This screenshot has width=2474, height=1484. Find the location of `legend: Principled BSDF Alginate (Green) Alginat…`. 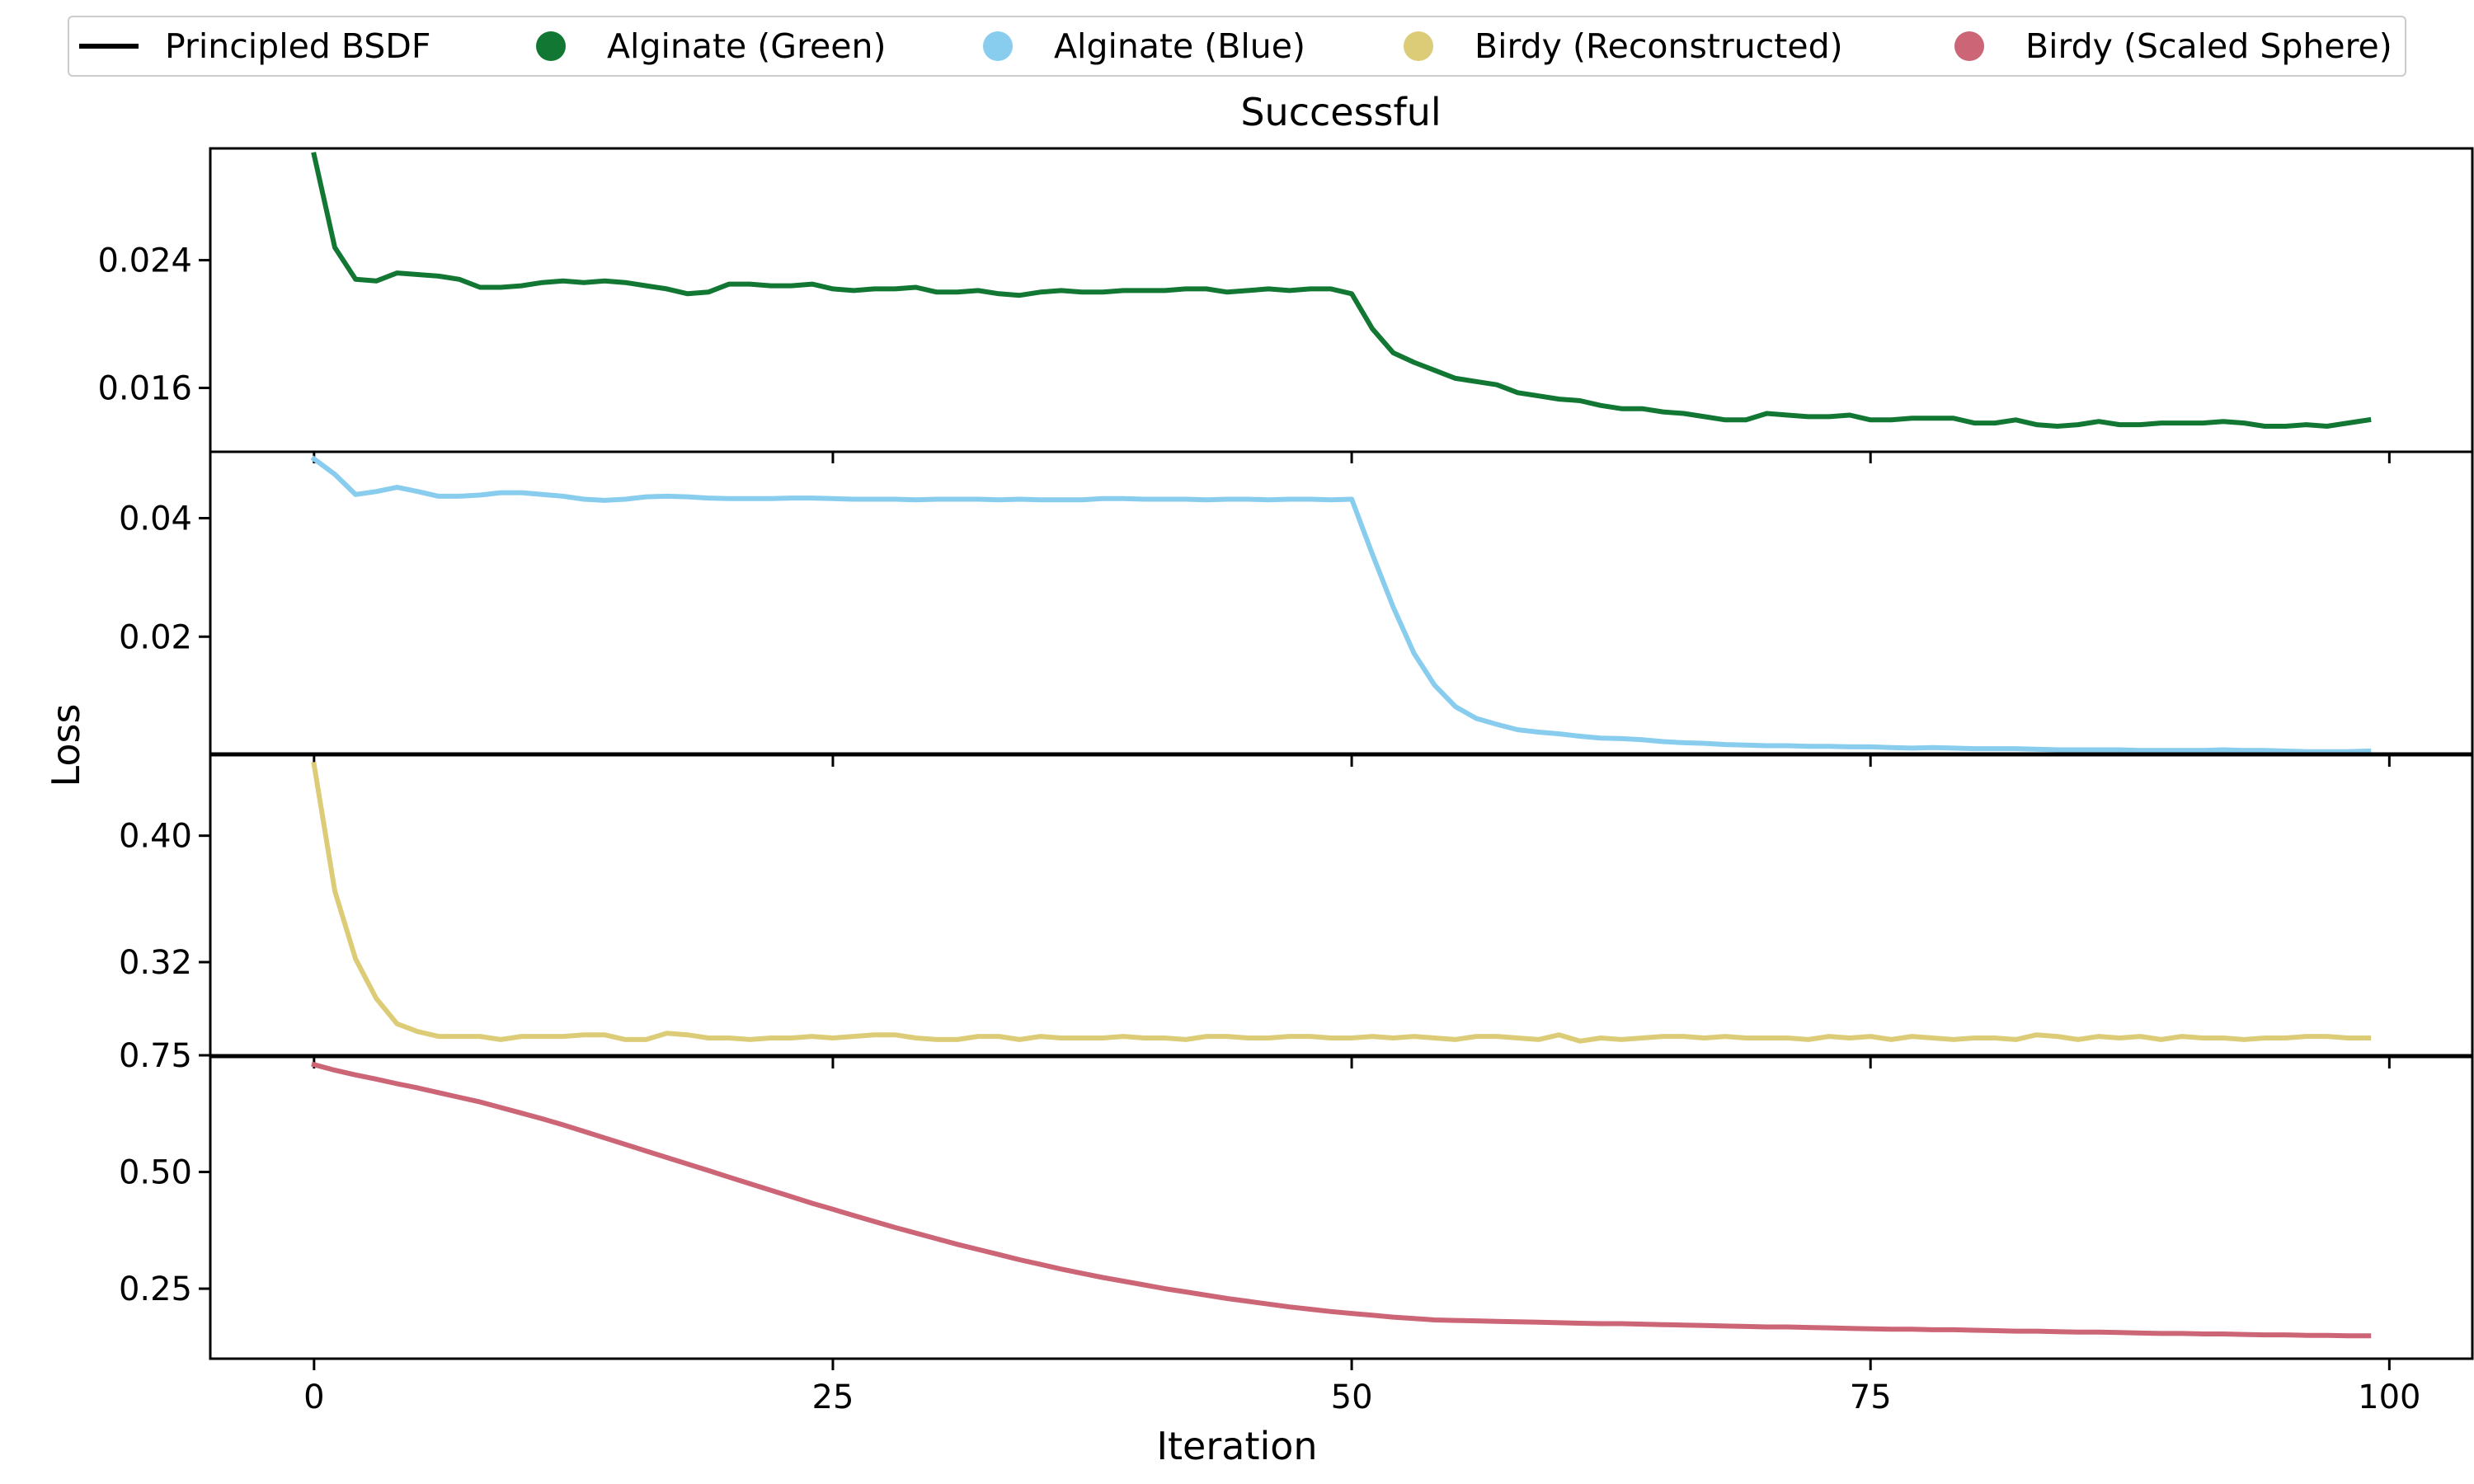

legend: Principled BSDF Alginate (Green) Alginat… is located at coordinates (1237, 46).